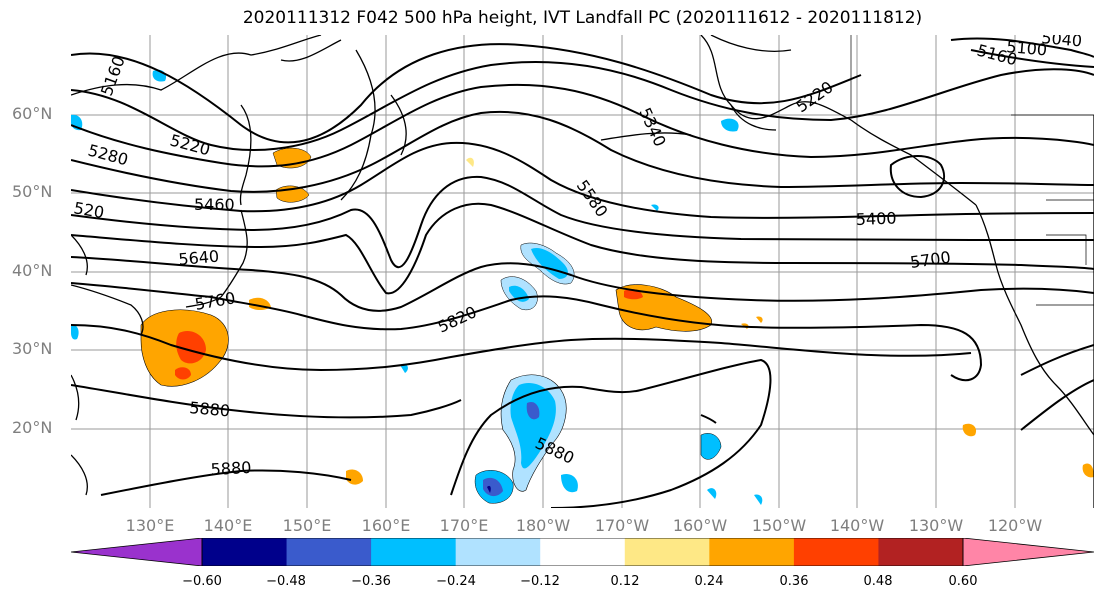  Describe the element at coordinates (622, 525) in the screenshot. I see `lon-label: 170°W` at that location.